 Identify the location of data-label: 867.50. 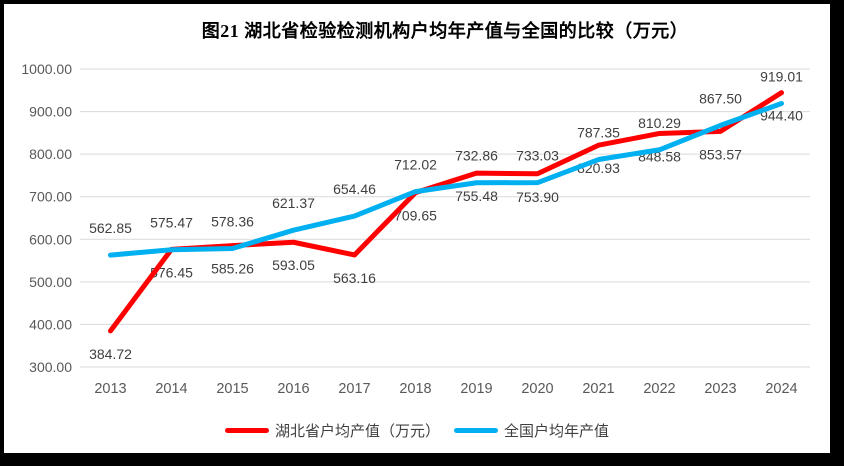
(720, 98).